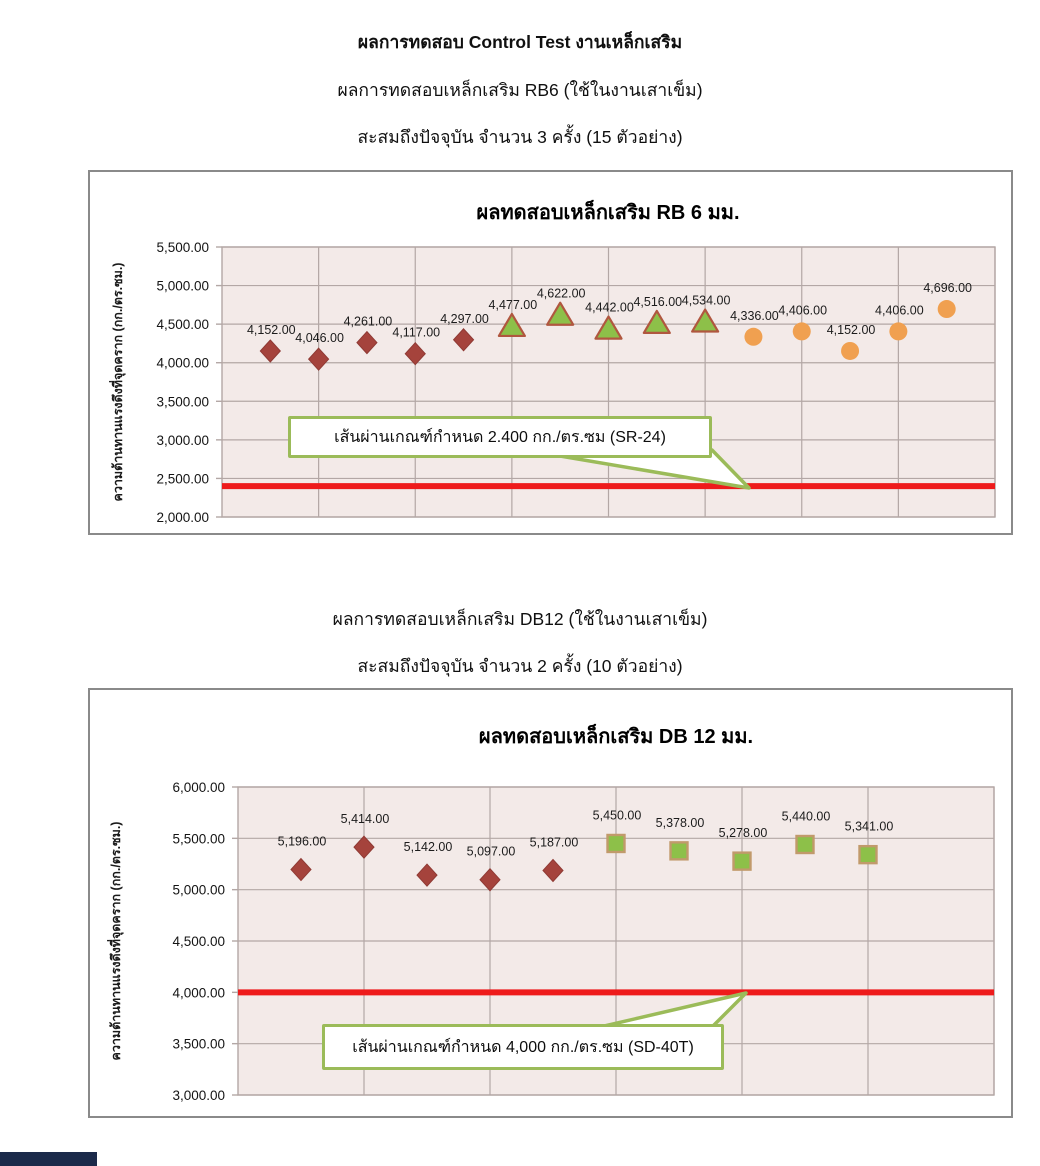  Describe the element at coordinates (182, 517) in the screenshot. I see `y-tick-label: 2,000.00` at that location.